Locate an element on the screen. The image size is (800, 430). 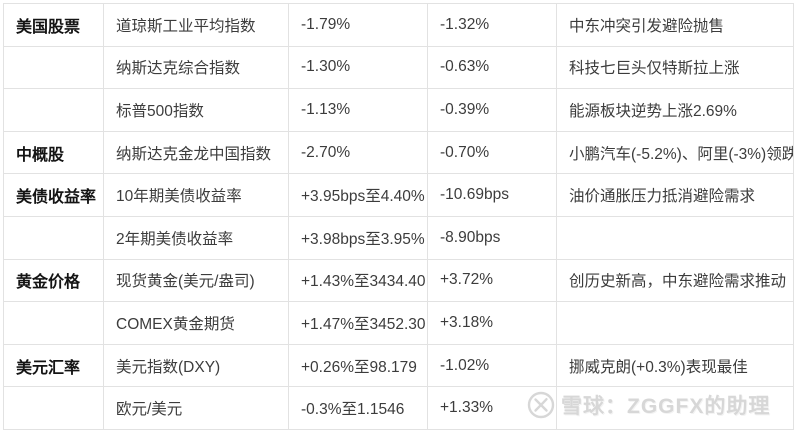
table-row: 2年期美债收益率 +3.98bps至3.95% -8.90bps is located at coordinates (398, 237).